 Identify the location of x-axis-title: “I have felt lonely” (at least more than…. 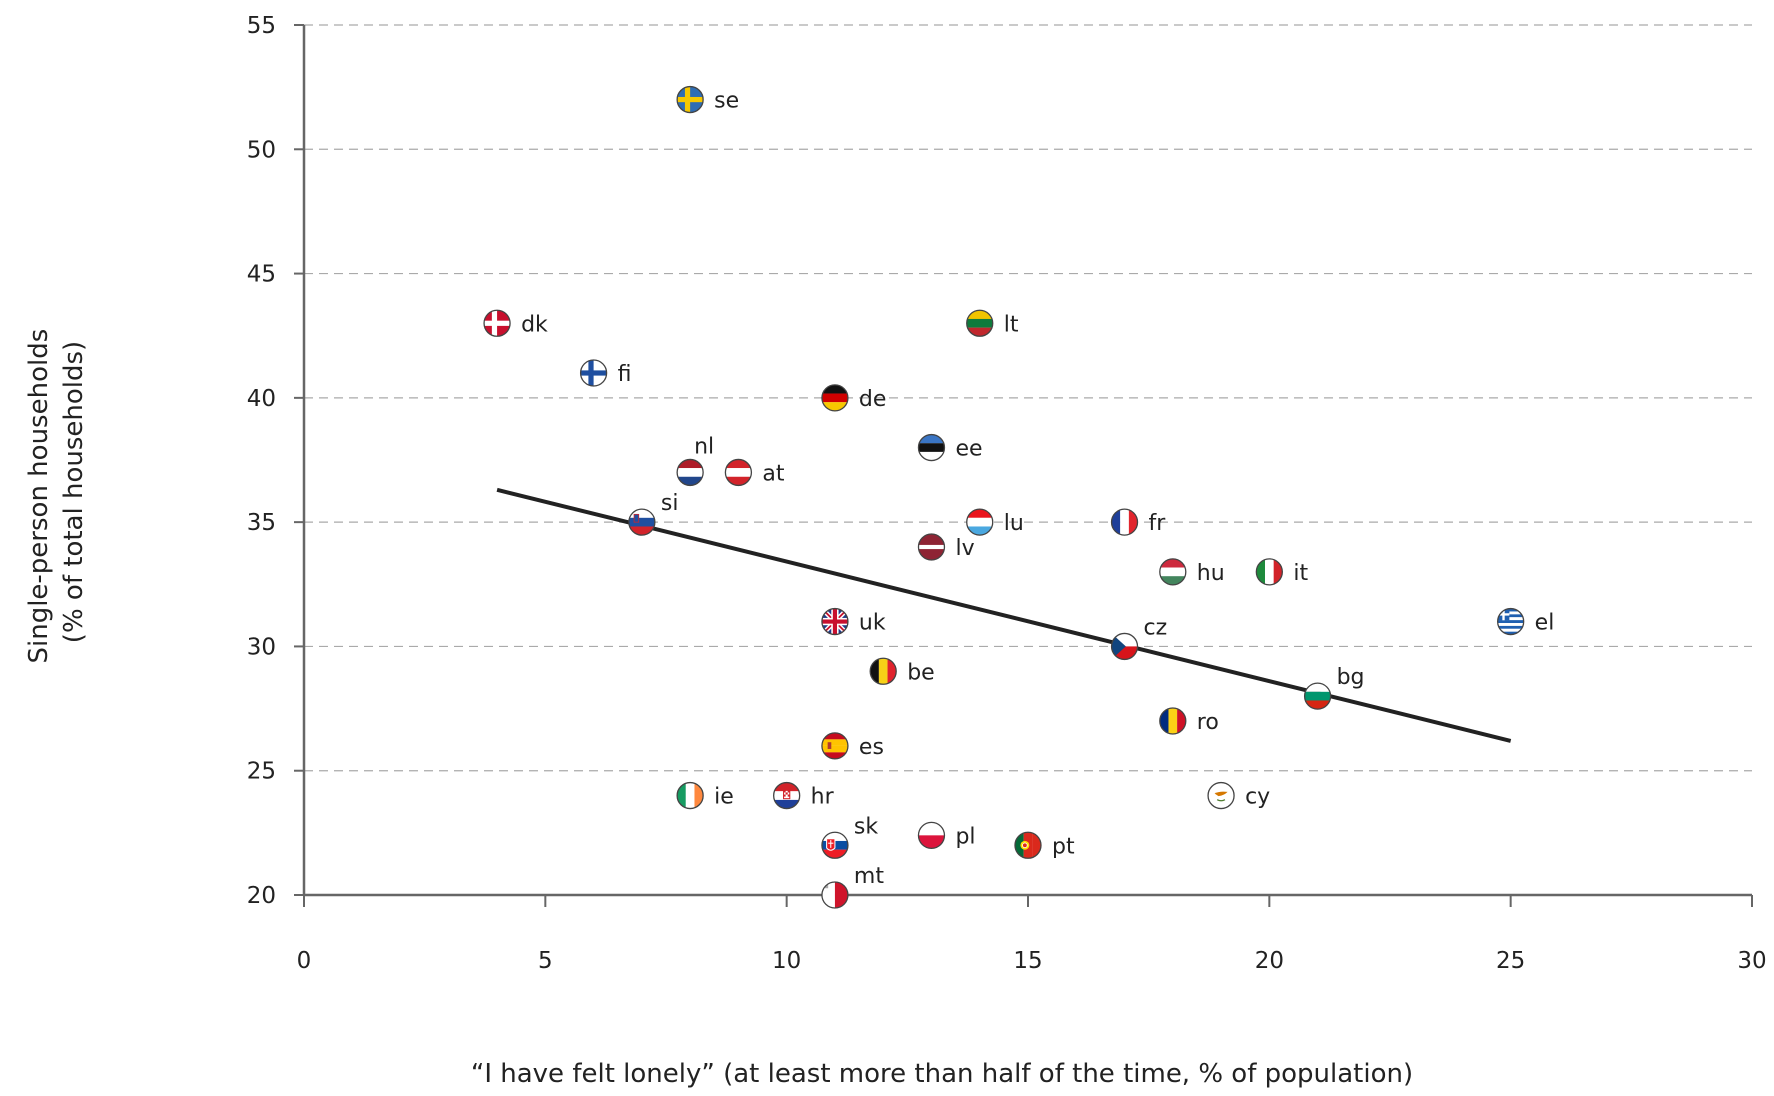
(942, 1074).